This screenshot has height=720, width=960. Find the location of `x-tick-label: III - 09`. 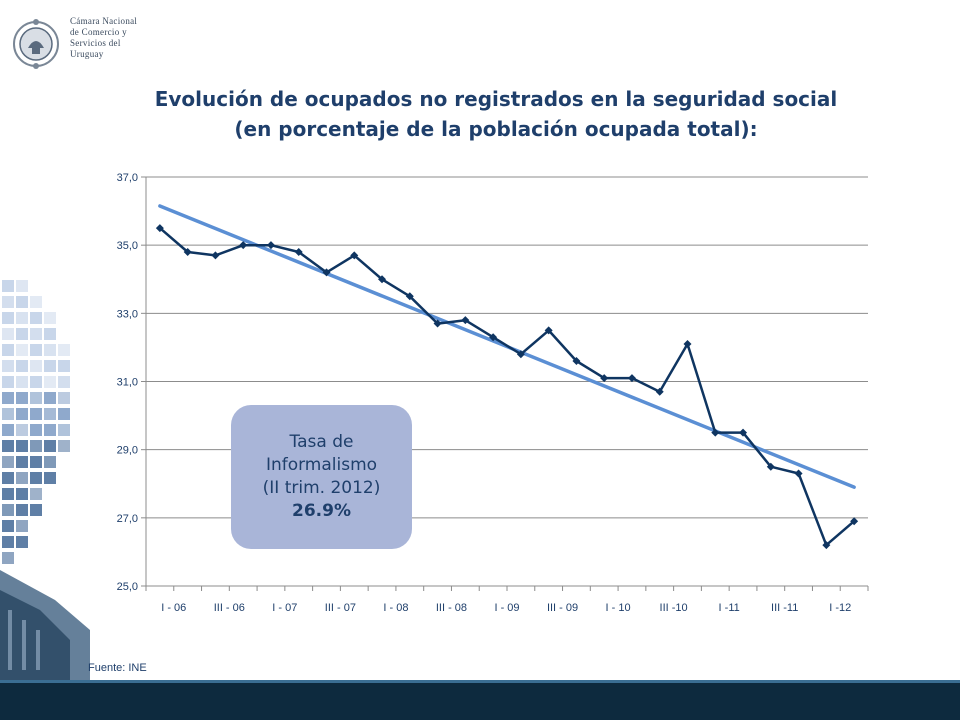

x-tick-label: III - 09 is located at coordinates (562, 608).